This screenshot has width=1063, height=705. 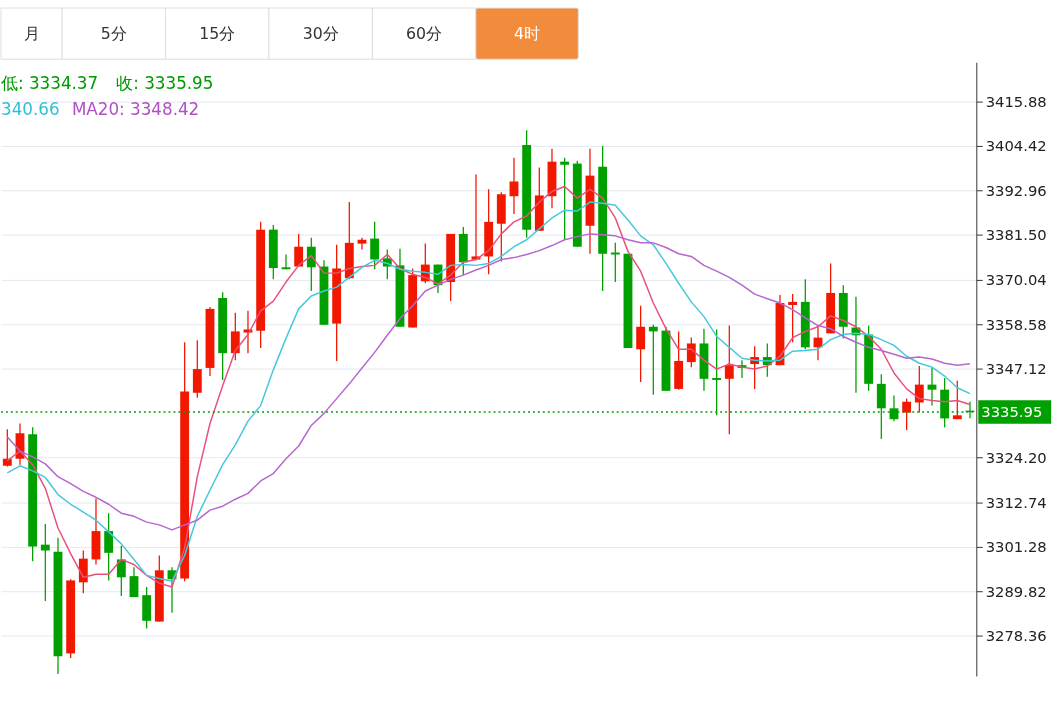 What do you see at coordinates (135, 109) in the screenshot?
I see `annotation: MA20: 3348.42` at bounding box center [135, 109].